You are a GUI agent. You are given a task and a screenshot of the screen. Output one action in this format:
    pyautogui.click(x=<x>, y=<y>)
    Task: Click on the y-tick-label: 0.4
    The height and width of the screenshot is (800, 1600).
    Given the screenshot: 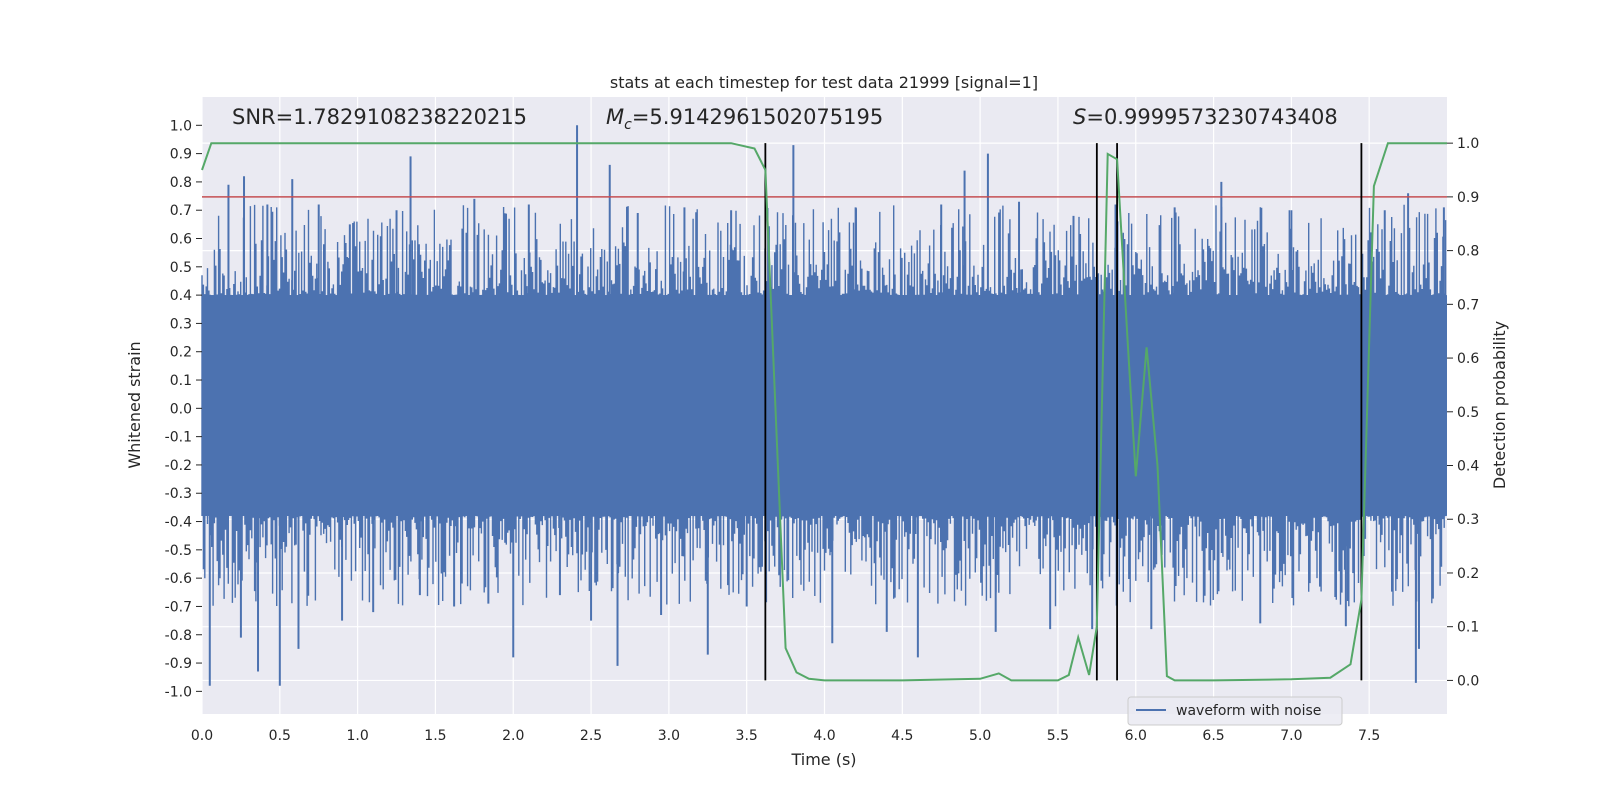 What is the action you would take?
    pyautogui.click(x=181, y=296)
    